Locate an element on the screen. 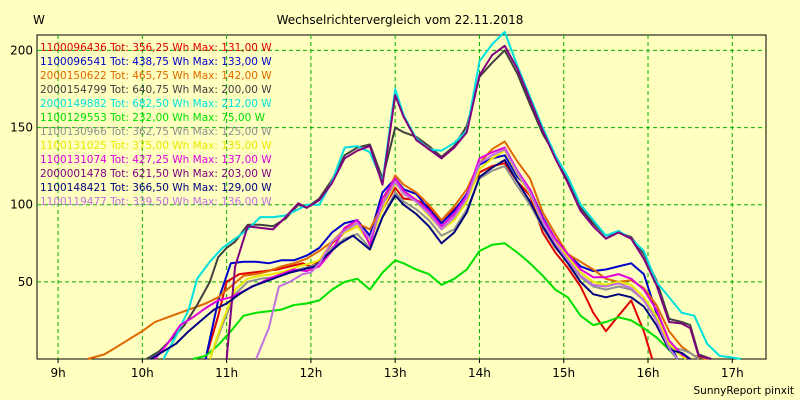  y-tick-label: 100 is located at coordinates (21, 205).